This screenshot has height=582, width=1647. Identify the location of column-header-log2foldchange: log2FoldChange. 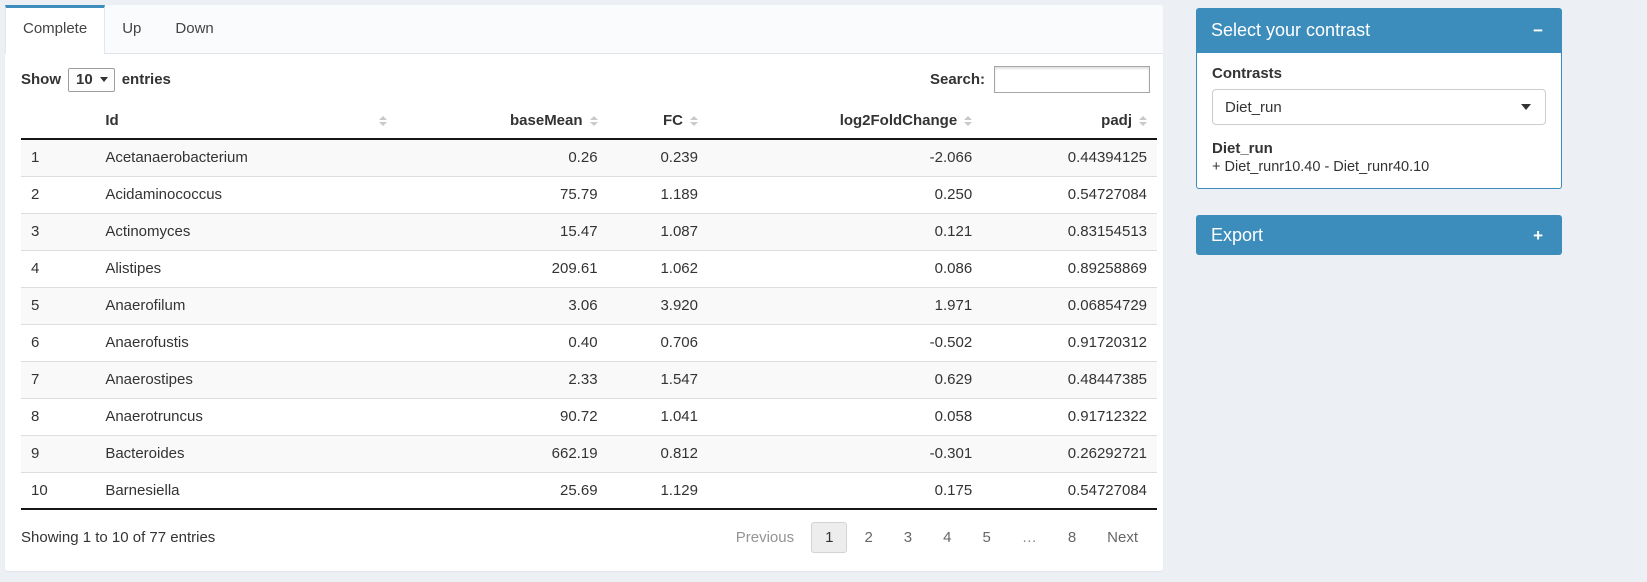
(845, 121).